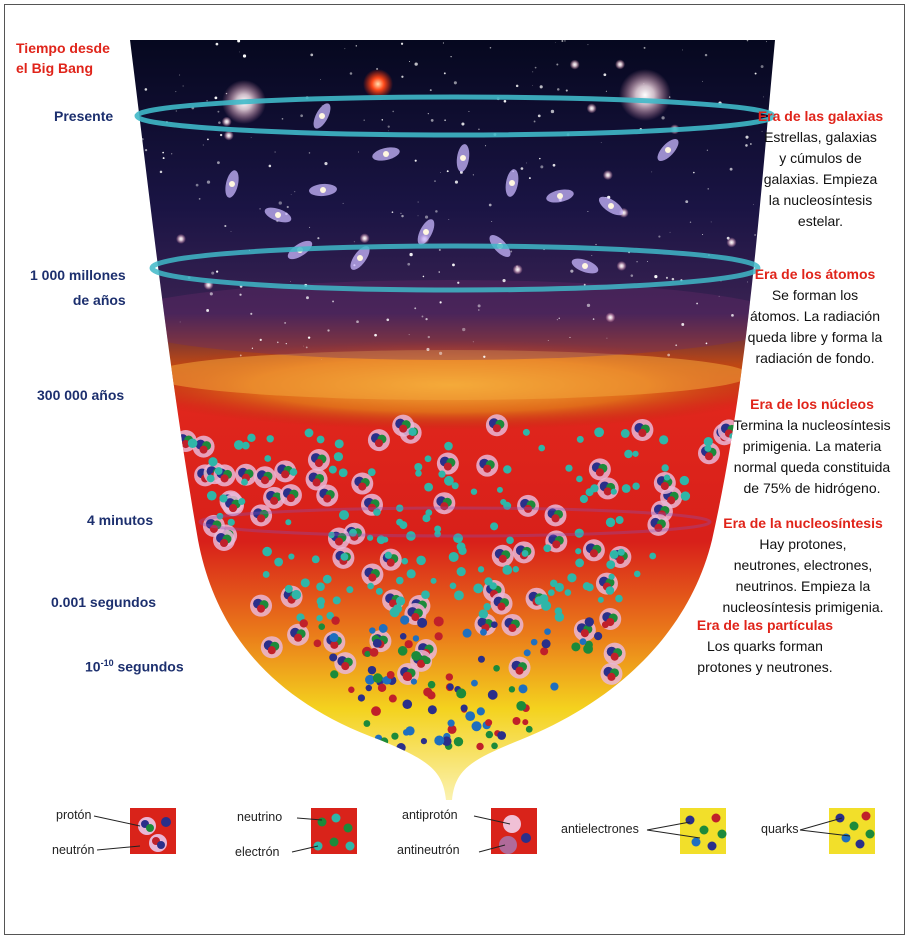  What do you see at coordinates (866, 816) in the screenshot?
I see `quark-icon` at bounding box center [866, 816].